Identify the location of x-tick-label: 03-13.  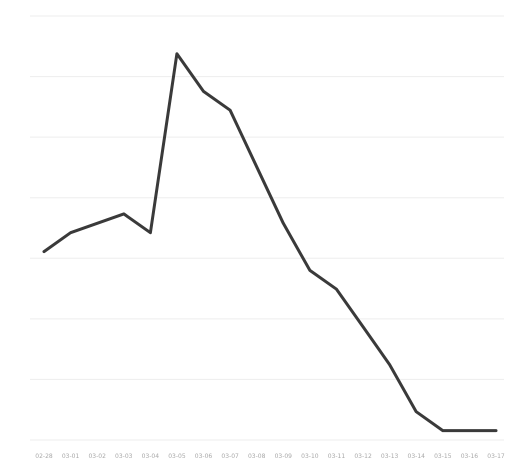
(390, 456).